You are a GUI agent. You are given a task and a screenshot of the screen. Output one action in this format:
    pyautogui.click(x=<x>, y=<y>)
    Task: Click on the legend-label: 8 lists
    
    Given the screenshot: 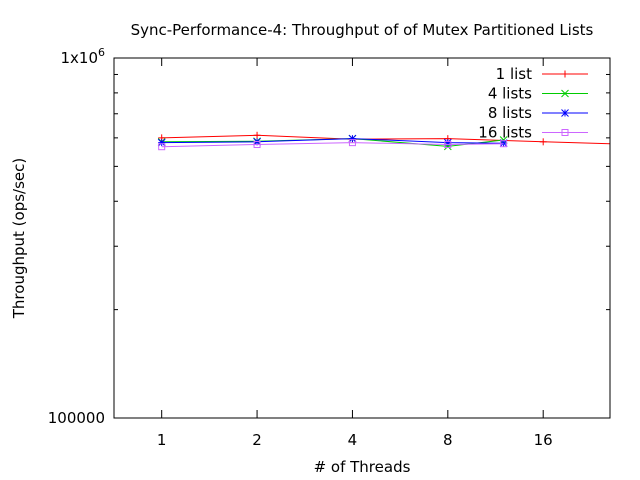 What is the action you would take?
    pyautogui.click(x=510, y=113)
    